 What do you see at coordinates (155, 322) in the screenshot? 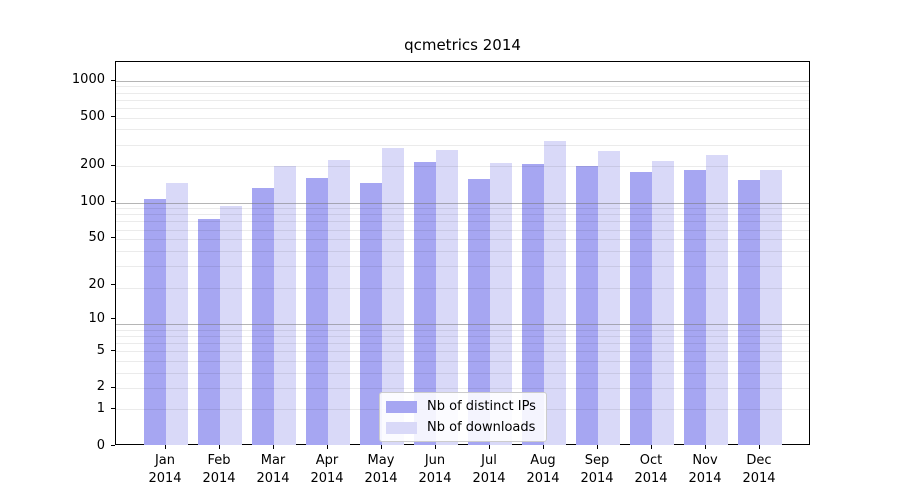
I see `bar-distinct-ips-jan` at bounding box center [155, 322].